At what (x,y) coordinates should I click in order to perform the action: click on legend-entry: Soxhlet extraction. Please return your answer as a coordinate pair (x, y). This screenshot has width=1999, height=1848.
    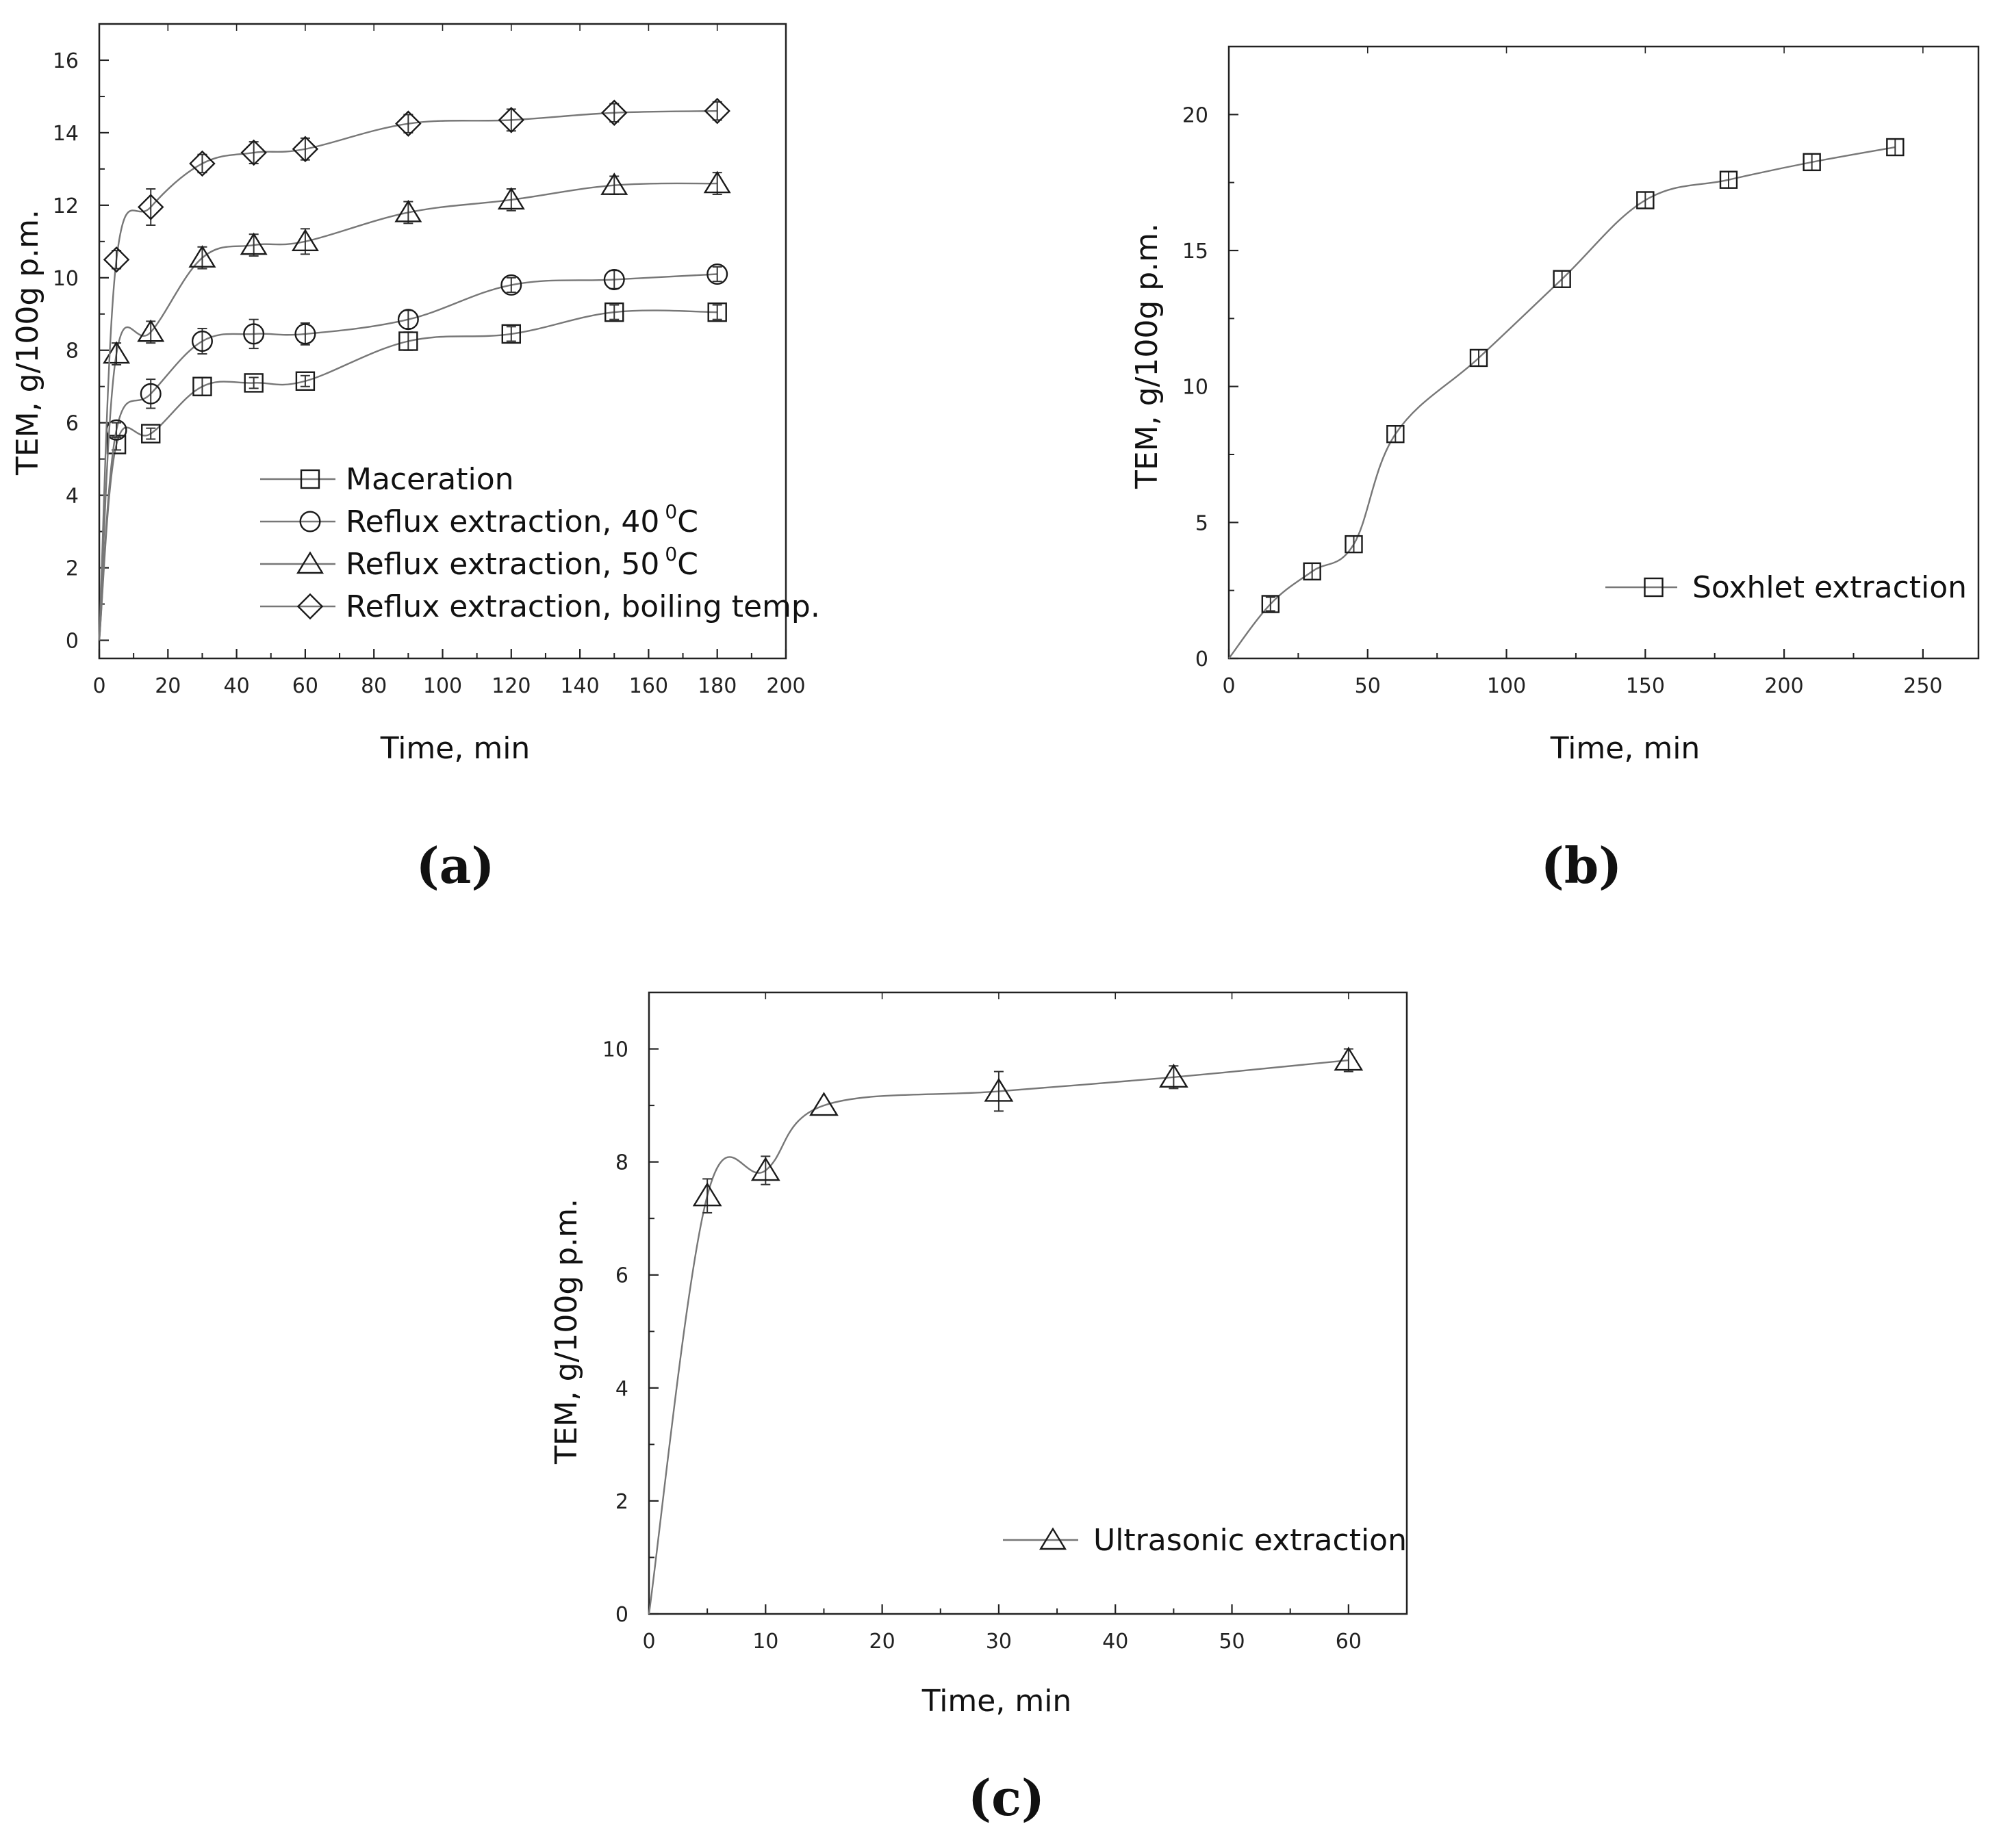
    Looking at the image, I should click on (1786, 587).